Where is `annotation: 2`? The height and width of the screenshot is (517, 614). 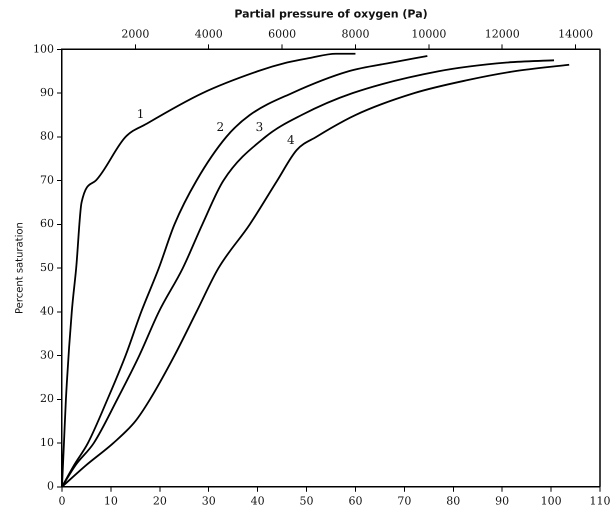
annotation: 2 is located at coordinates (220, 127).